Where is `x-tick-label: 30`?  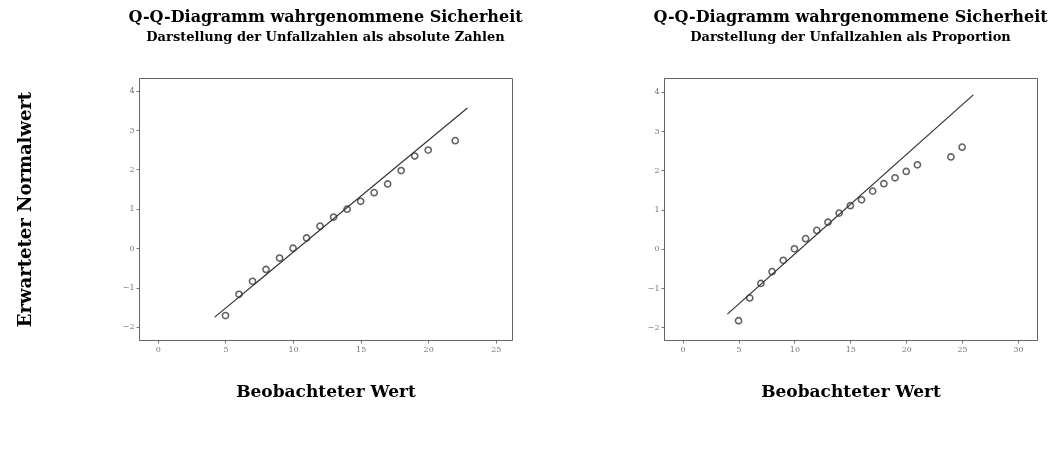 x-tick-label: 30 is located at coordinates (1018, 349).